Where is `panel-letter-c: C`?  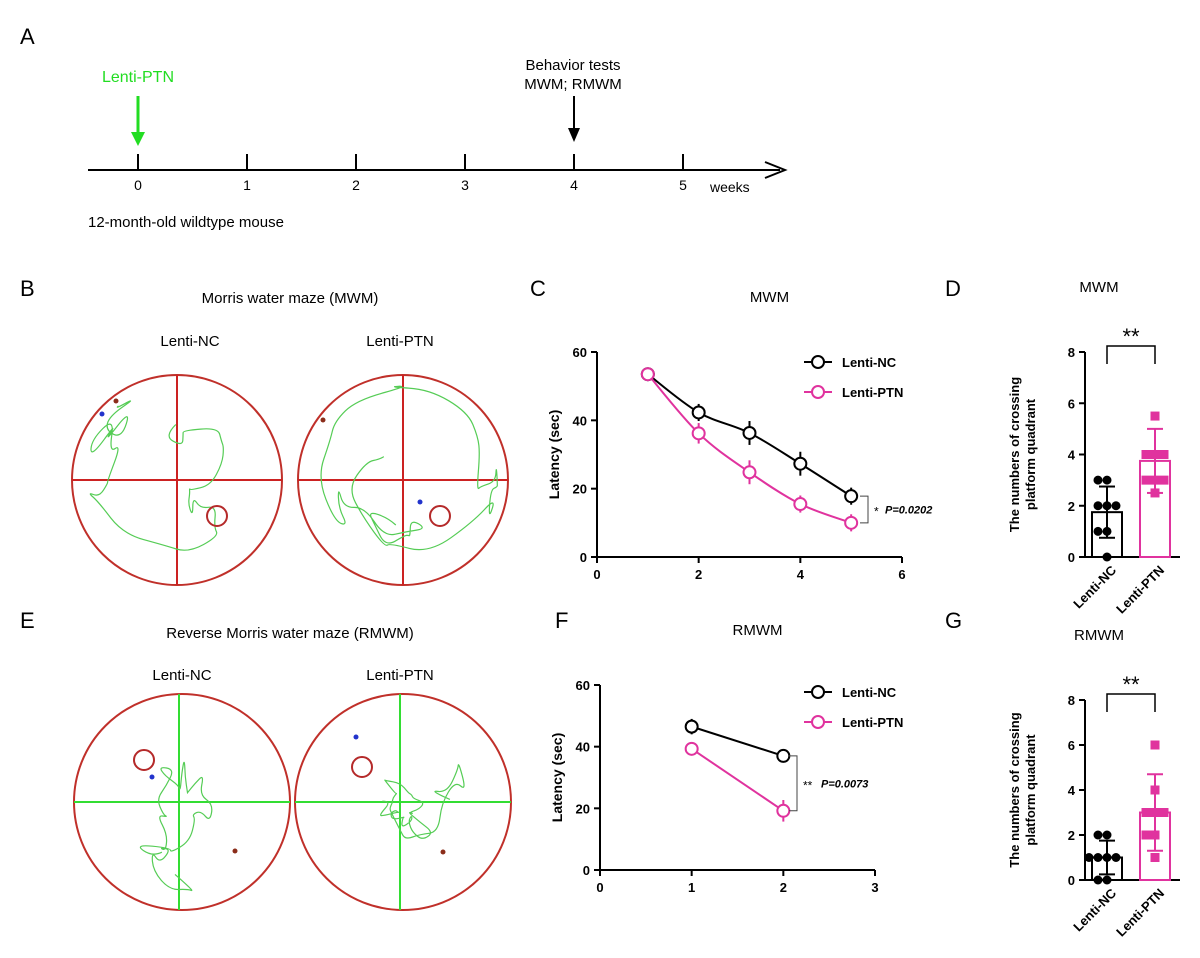
panel-letter-c: C is located at coordinates (538, 288).